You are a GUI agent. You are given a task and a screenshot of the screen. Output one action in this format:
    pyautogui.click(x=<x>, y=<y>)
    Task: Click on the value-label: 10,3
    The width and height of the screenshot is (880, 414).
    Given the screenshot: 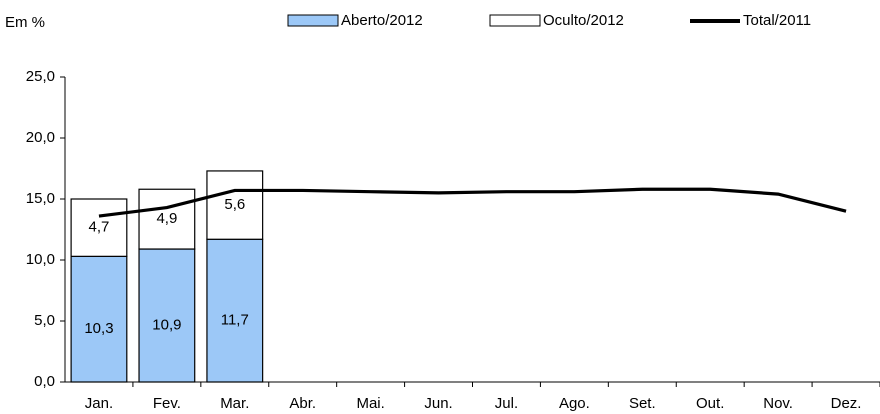 What is the action you would take?
    pyautogui.click(x=98, y=328)
    